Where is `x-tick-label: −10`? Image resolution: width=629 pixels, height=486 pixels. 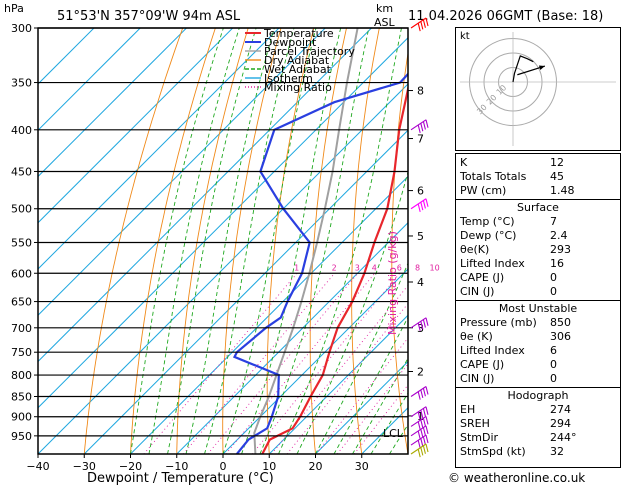 x-tick-label: −10 is located at coordinates (176, 466).